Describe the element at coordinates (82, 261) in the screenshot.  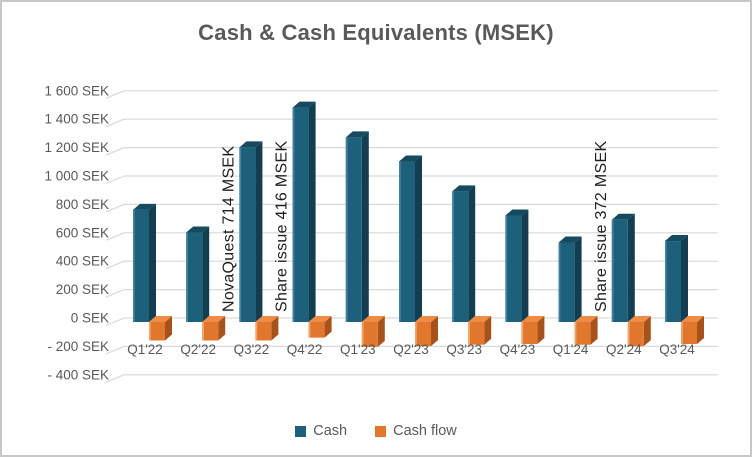
I see `y-axis-tick-label: 400 SEK` at that location.